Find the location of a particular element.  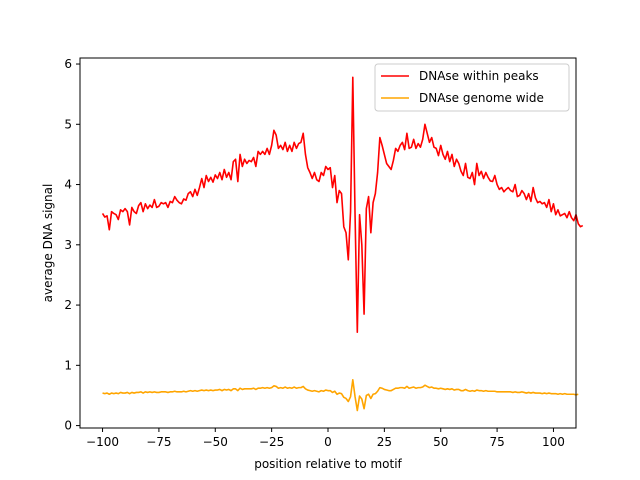

legend-box is located at coordinates (472, 87).